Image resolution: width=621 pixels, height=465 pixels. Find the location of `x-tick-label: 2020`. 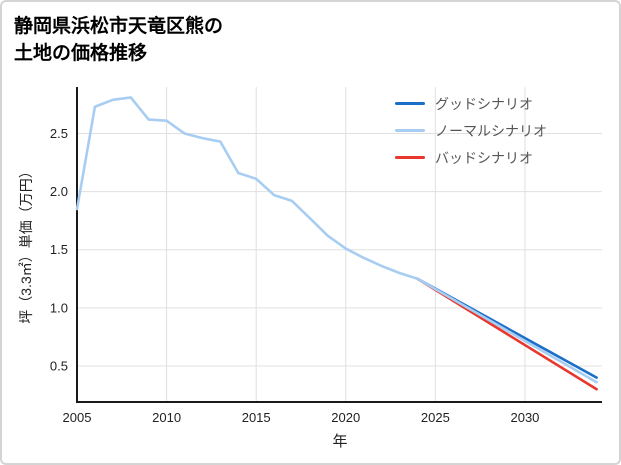

x-tick-label: 2020 is located at coordinates (345, 417).